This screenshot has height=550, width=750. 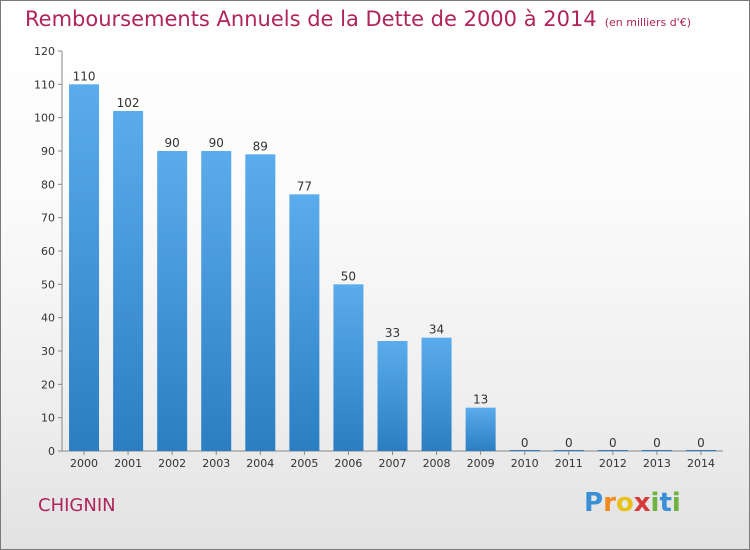 What do you see at coordinates (525, 463) in the screenshot?
I see `x-tick-label: 2010` at bounding box center [525, 463].